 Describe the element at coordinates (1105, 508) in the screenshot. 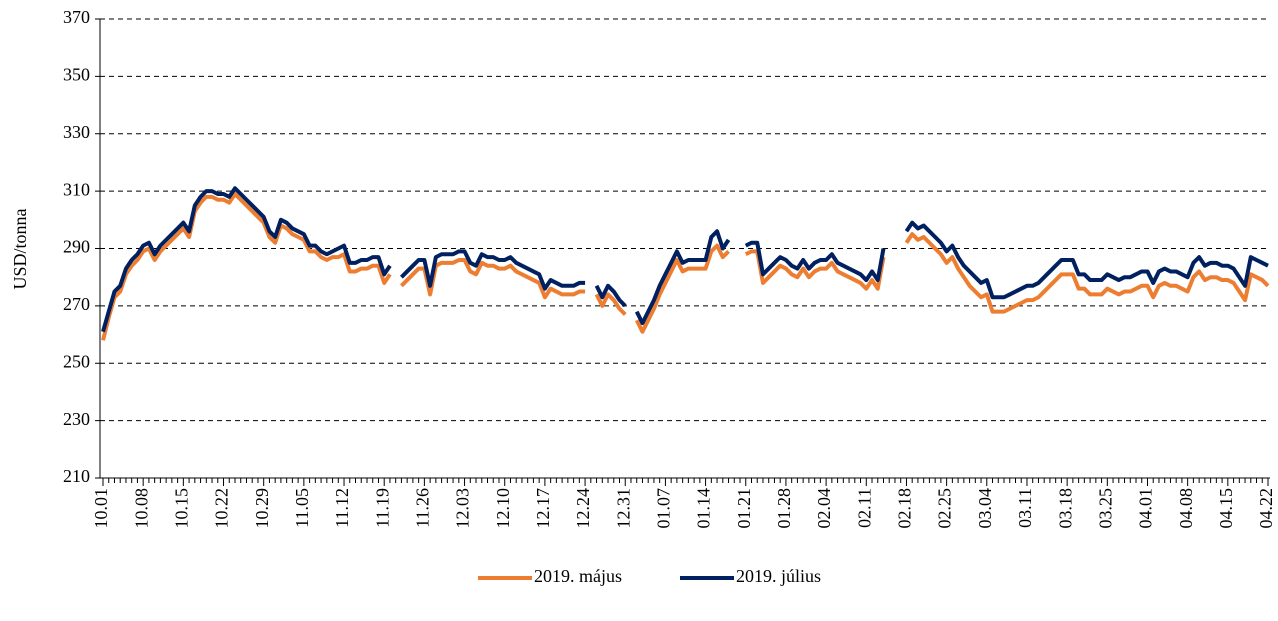

I see `x-tick-label: 03.25` at that location.